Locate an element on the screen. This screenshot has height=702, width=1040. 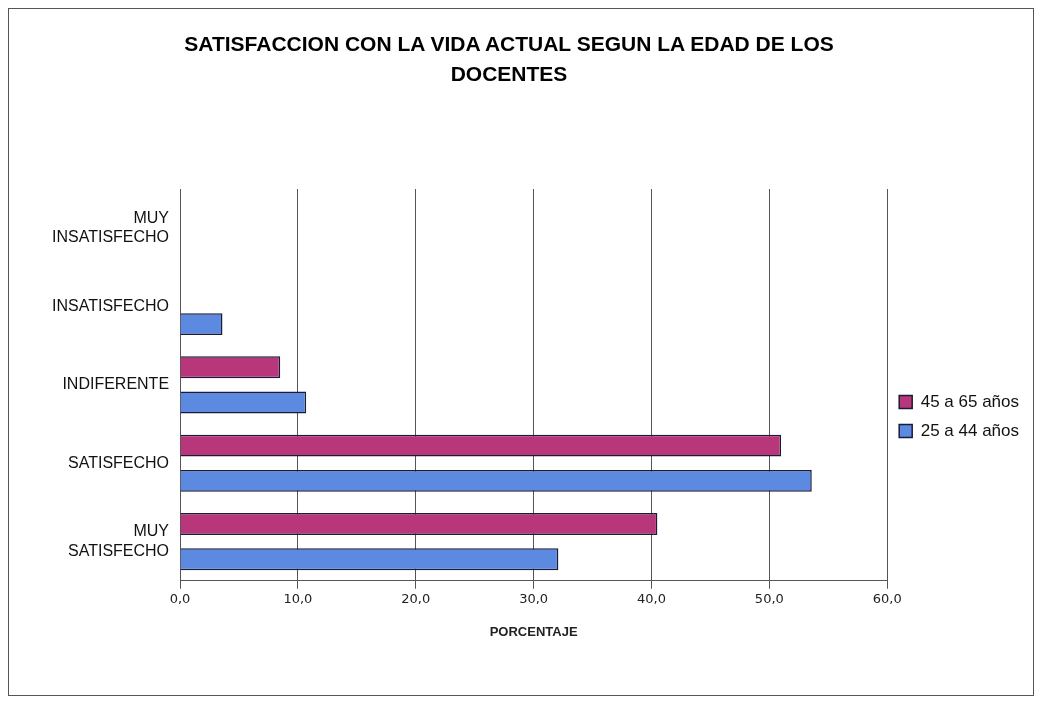
legend-label: 25 a 44 años is located at coordinates (970, 430).